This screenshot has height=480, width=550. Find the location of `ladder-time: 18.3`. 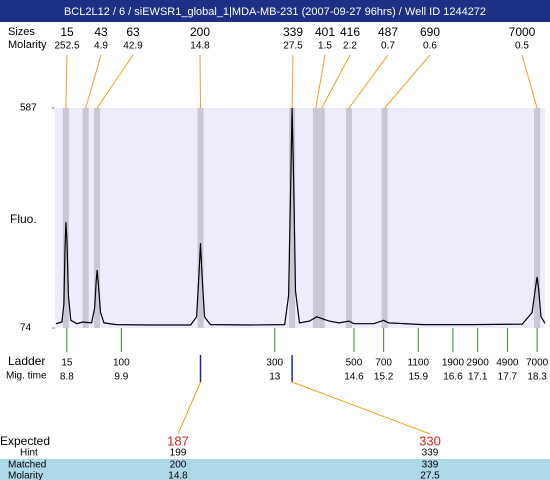

ladder-time: 18.3 is located at coordinates (537, 377).